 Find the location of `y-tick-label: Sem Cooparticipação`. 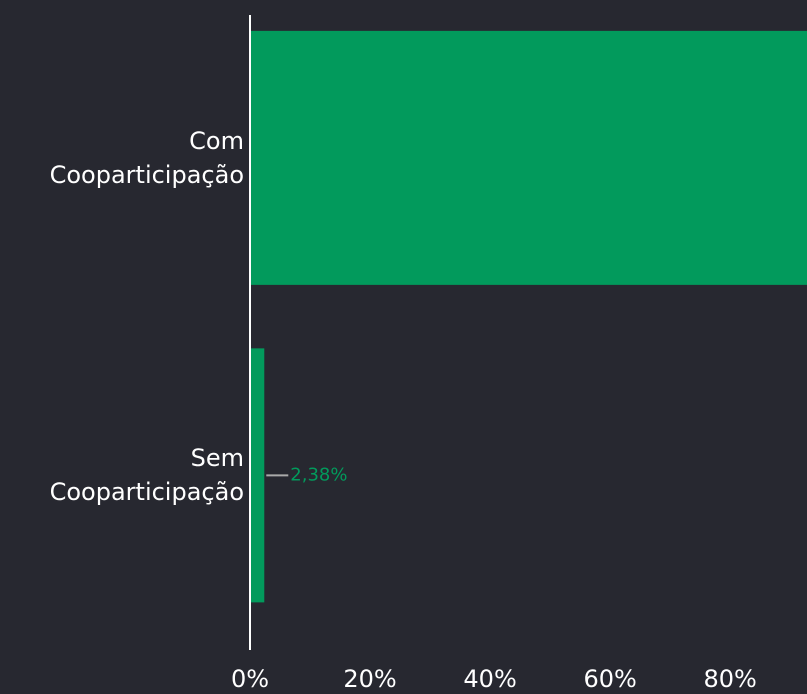

y-tick-label: Sem Cooparticipação is located at coordinates (146, 475).